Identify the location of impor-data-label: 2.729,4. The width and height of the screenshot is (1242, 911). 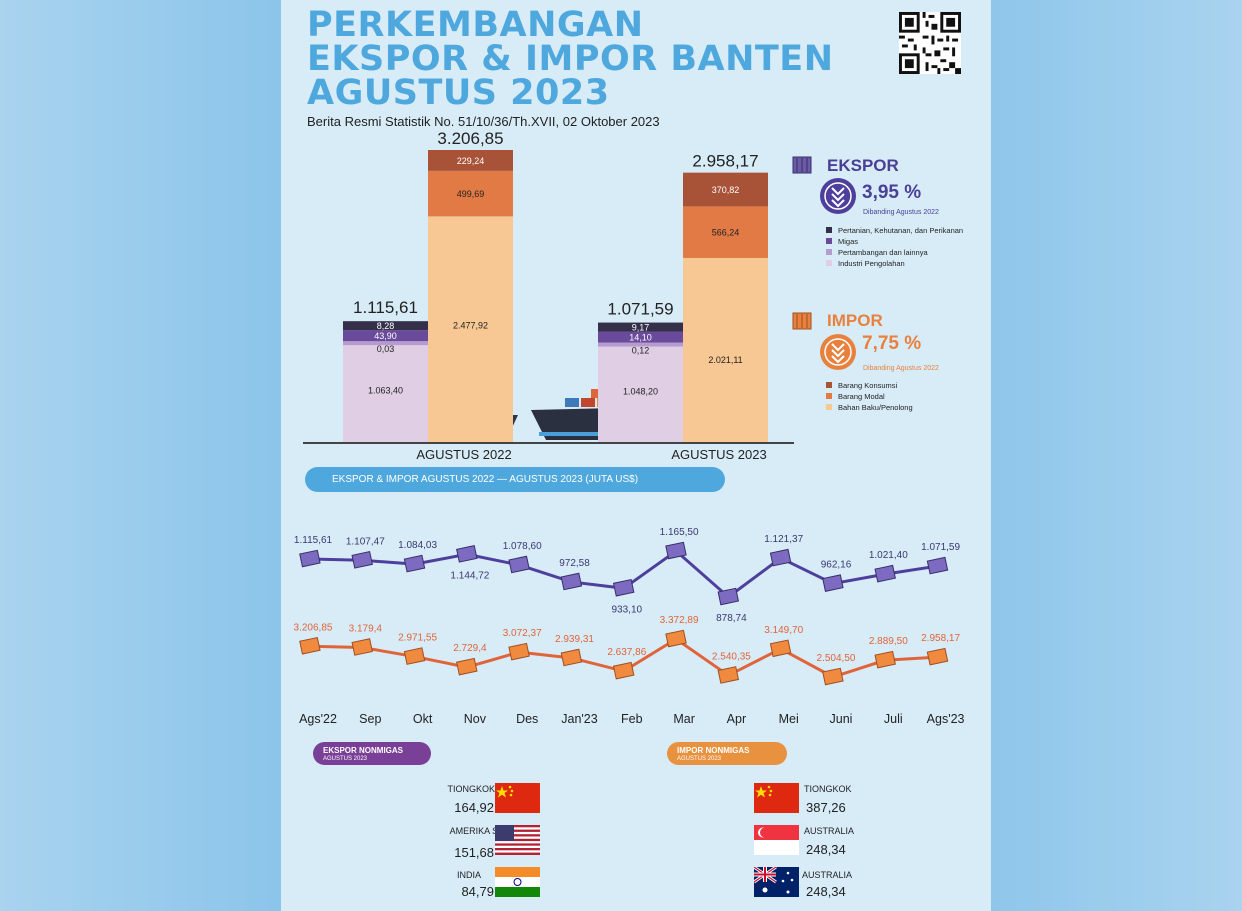
(470, 648).